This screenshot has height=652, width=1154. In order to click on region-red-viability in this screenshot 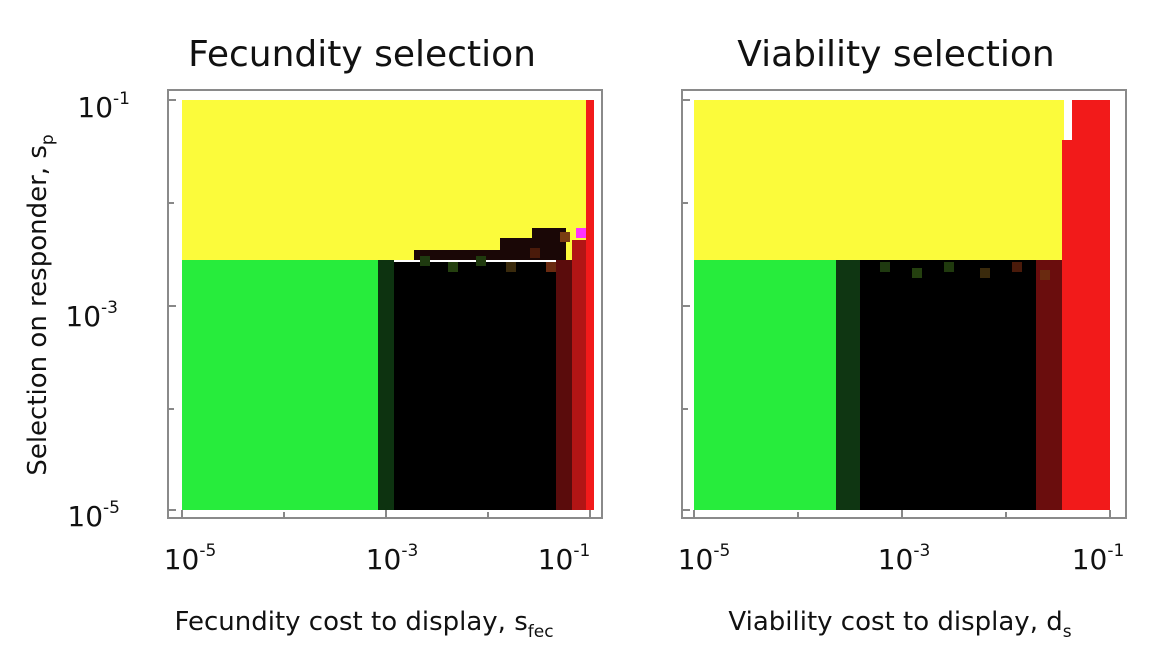, I will do `click(1086, 305)`.